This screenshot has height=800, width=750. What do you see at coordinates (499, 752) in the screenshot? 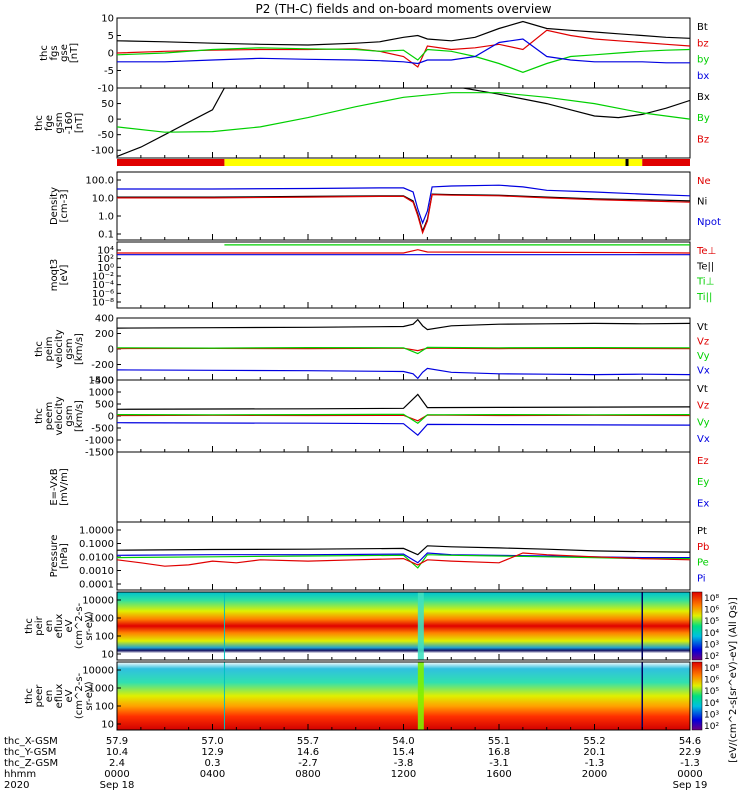
I see `xaxis-row-value: 16.8` at bounding box center [499, 752].